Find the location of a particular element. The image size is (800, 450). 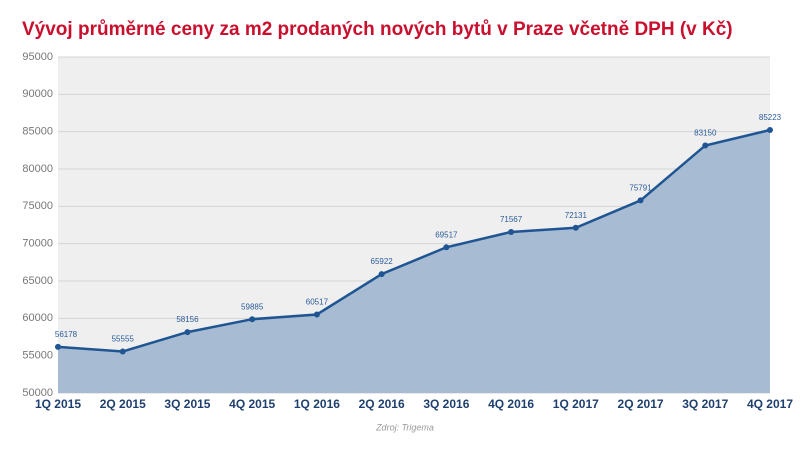

source: Zdroj: Trigema is located at coordinates (404, 427).